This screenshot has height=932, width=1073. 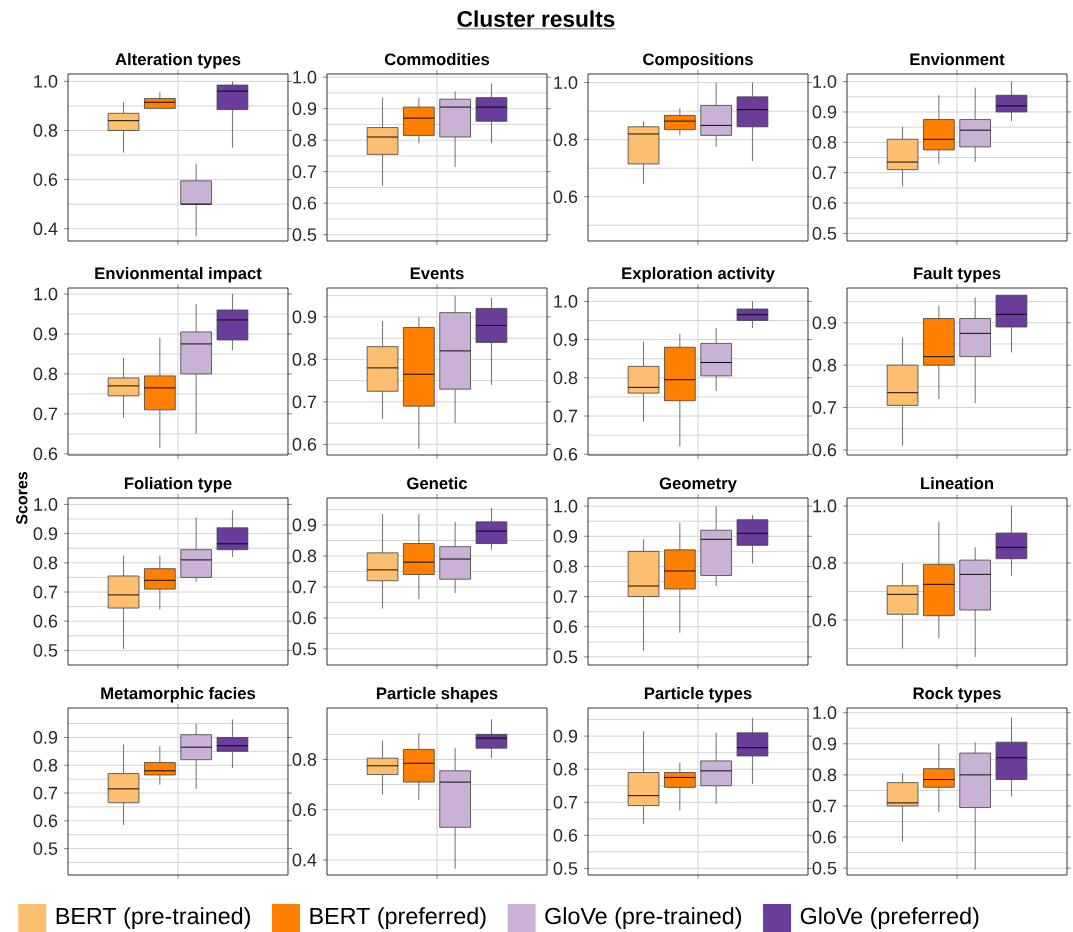 I want to click on text: Cluster results, so click(x=536, y=18).